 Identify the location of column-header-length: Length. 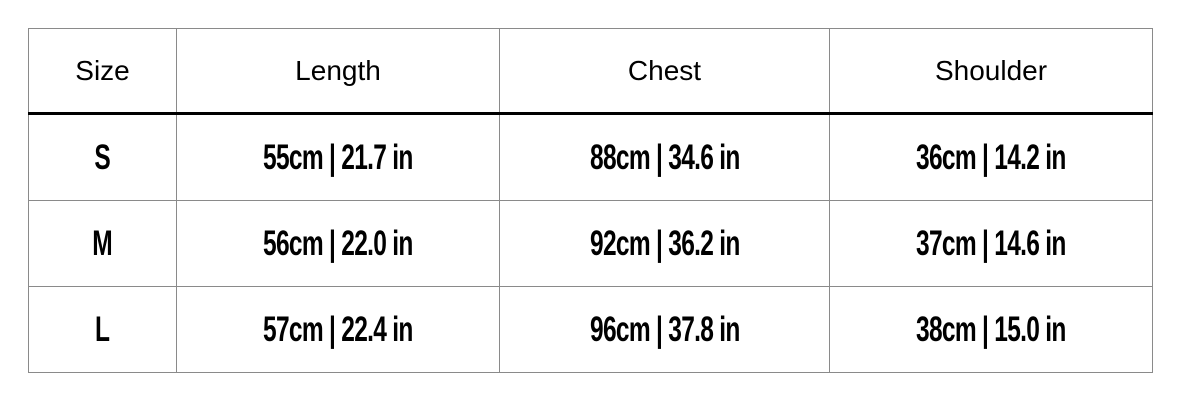
(338, 71).